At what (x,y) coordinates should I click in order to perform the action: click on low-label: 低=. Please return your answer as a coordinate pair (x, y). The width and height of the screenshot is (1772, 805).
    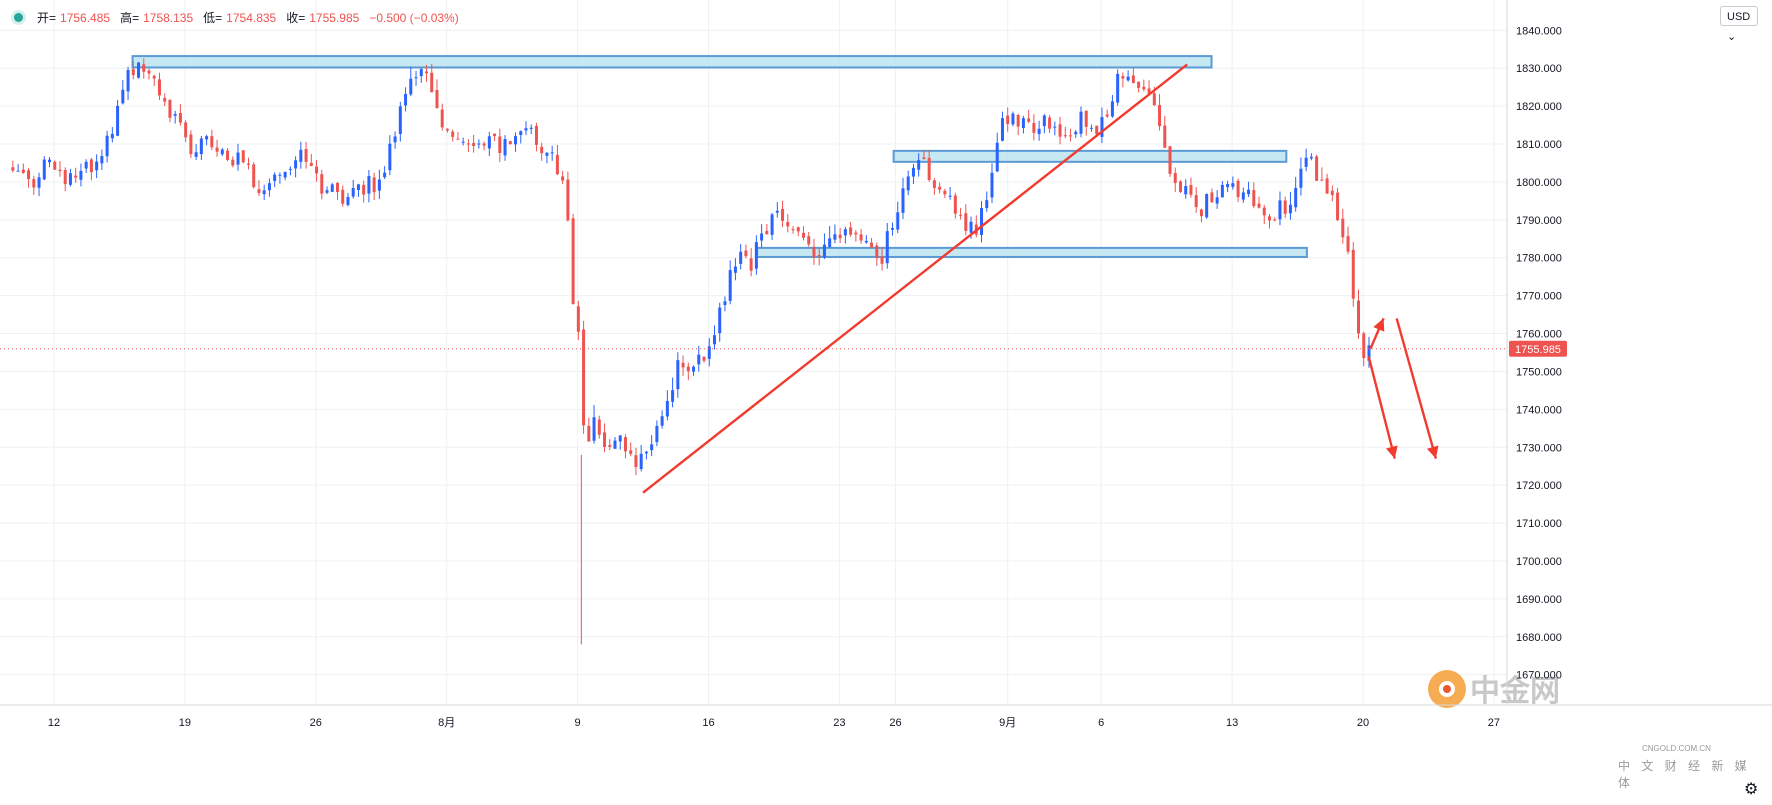
    Looking at the image, I should click on (213, 18).